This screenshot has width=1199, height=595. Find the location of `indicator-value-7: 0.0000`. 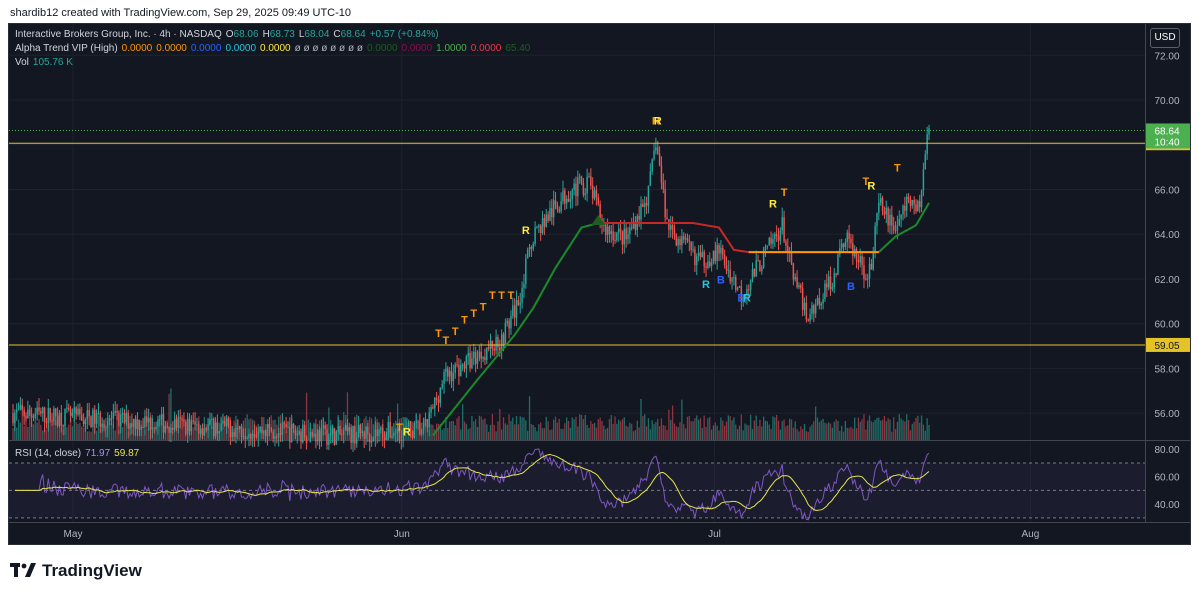

indicator-value-7: 0.0000 is located at coordinates (417, 48).